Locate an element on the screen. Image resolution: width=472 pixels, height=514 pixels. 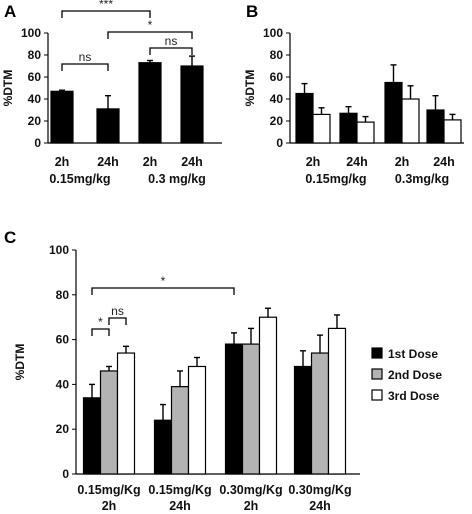
x-group-label: 0.3 mg/kg is located at coordinates (177, 179).